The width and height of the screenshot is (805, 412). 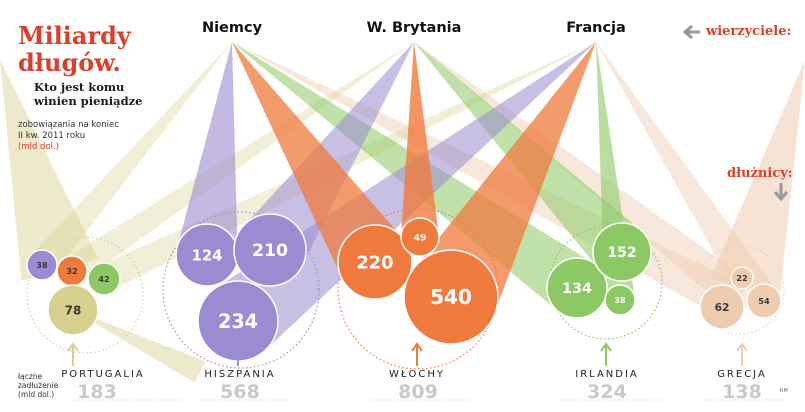 I want to click on bubble-label-hiszpania-1: 210, so click(x=270, y=251).